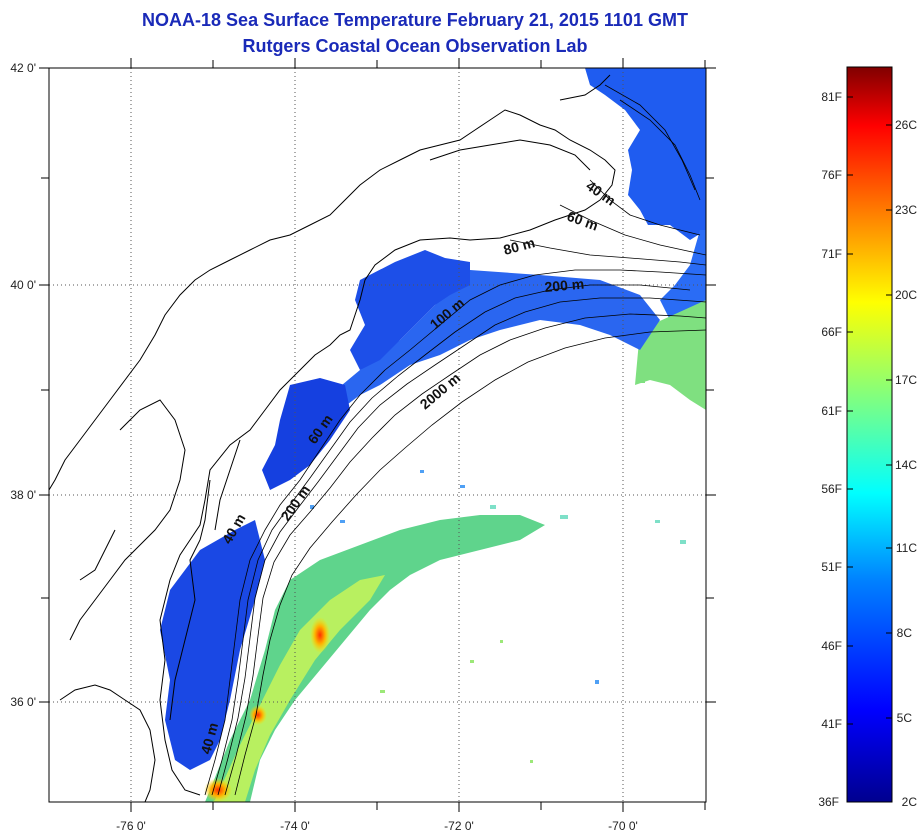 This screenshot has height=832, width=920. What do you see at coordinates (410, 310) in the screenshot?
I see `sst-region-ny-bight` at bounding box center [410, 310].